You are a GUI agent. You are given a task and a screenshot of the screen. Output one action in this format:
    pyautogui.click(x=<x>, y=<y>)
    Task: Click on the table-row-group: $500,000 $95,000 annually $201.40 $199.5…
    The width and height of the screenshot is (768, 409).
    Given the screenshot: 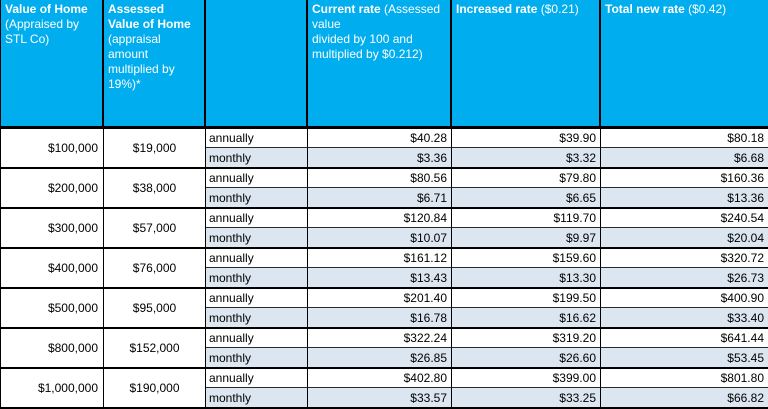 What is the action you would take?
    pyautogui.click(x=384, y=309)
    